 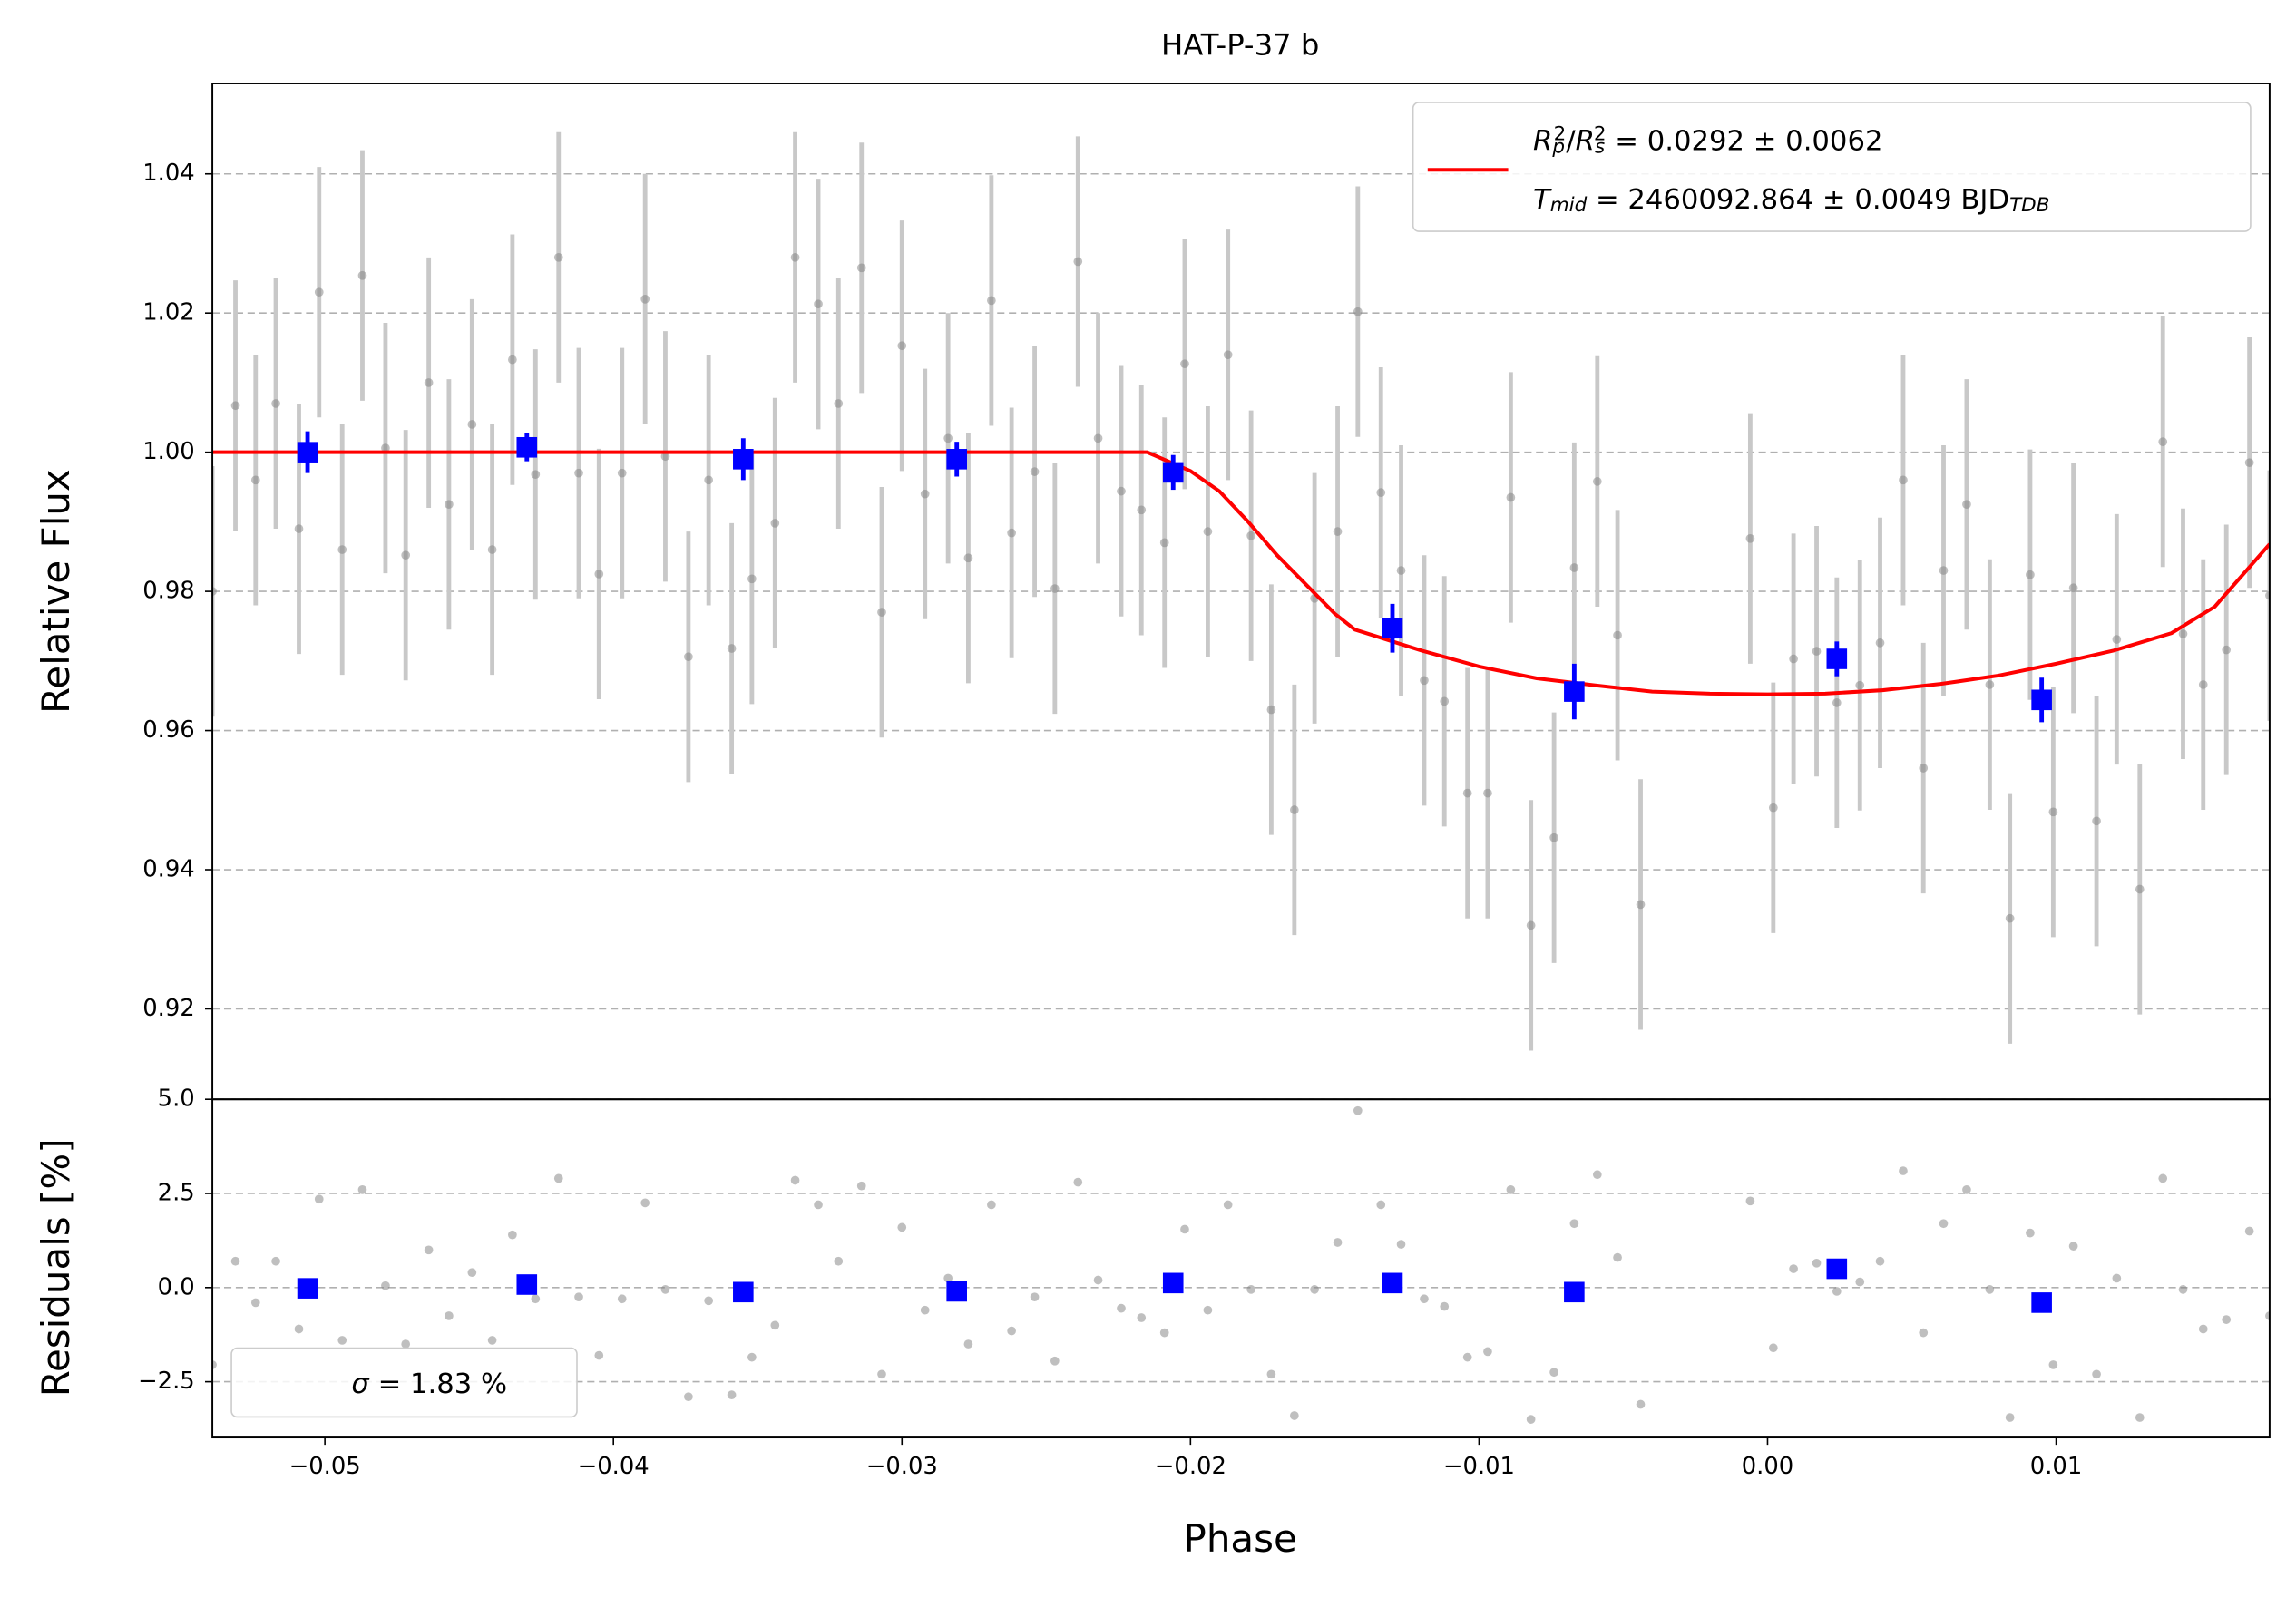 I want to click on legend-text-part: = 0.0292 ± 0.0062, so click(x=1745, y=141).